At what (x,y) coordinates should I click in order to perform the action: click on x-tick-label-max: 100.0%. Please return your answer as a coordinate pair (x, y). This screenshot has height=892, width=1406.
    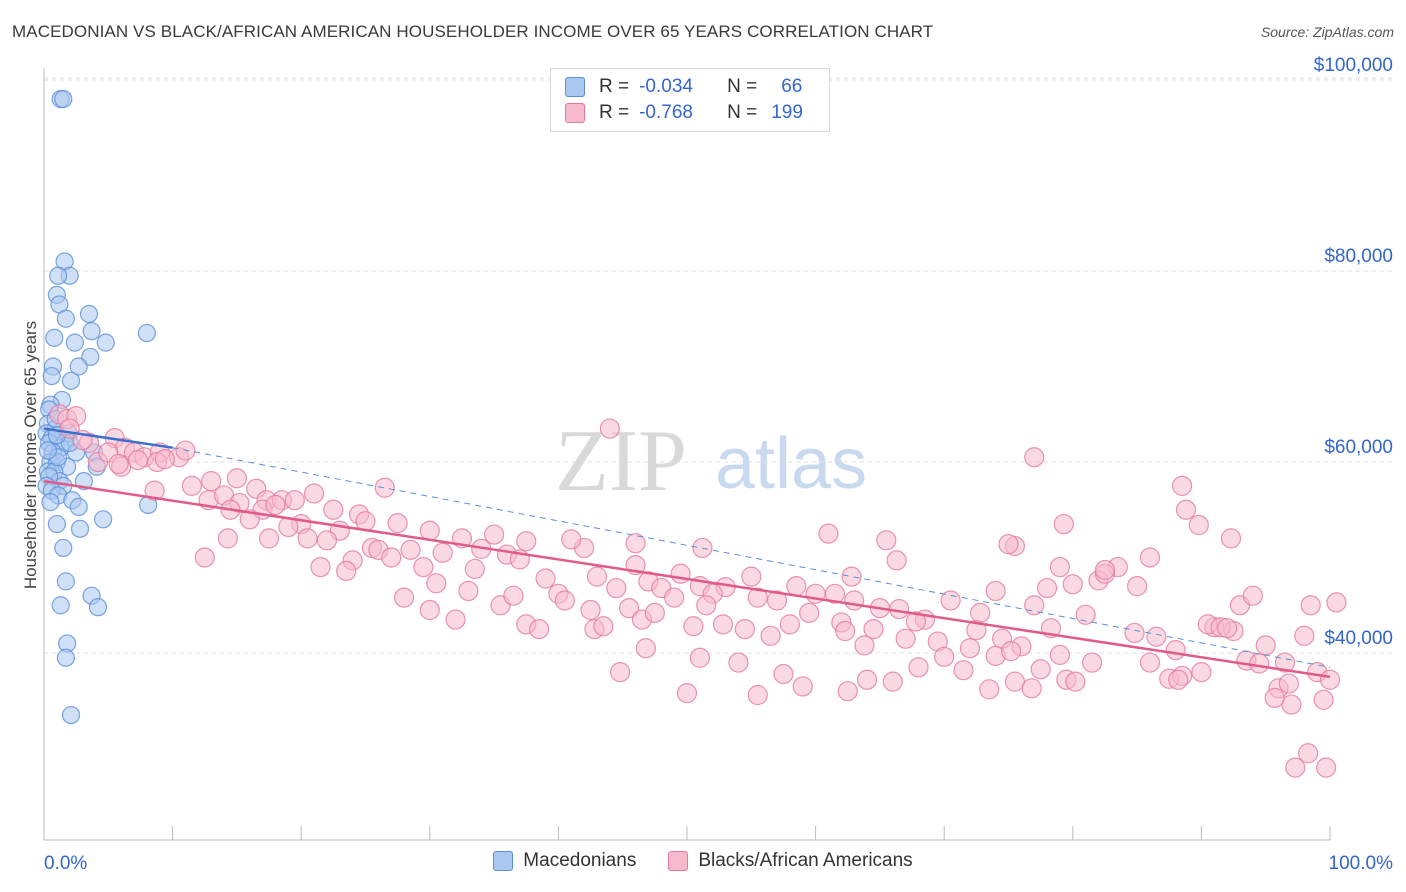
    Looking at the image, I should click on (1361, 863).